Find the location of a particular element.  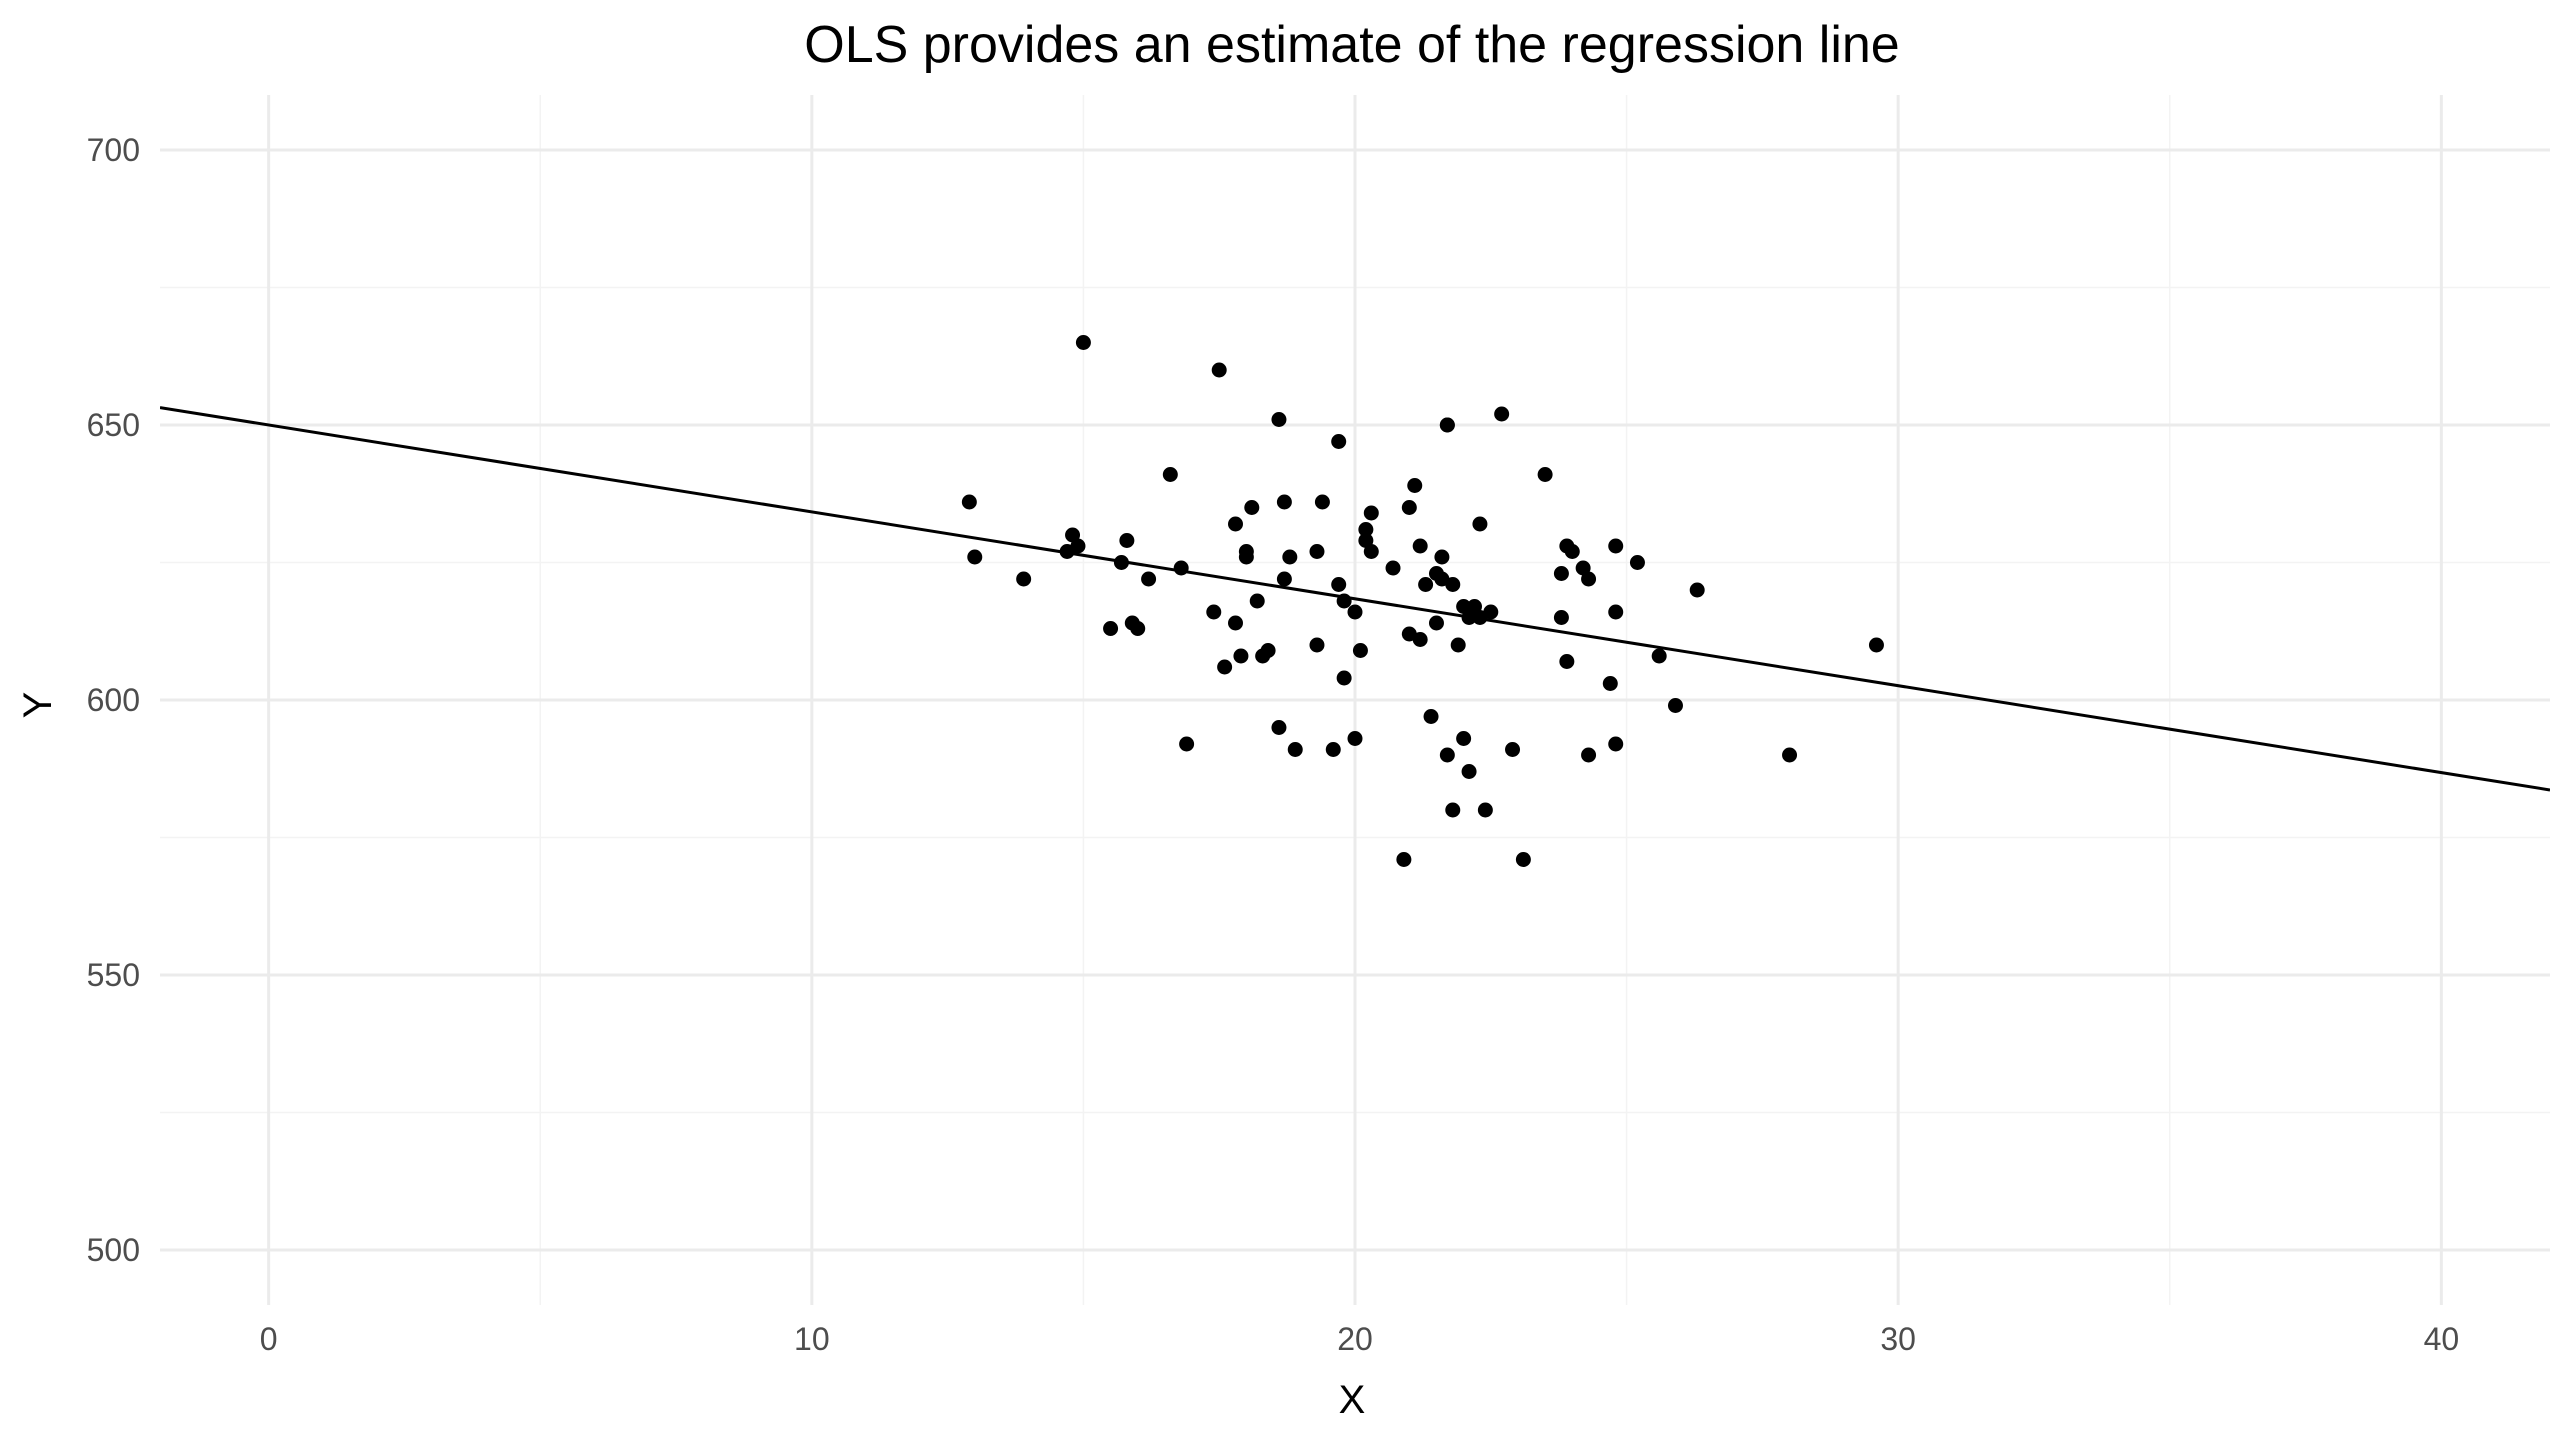

y-tick-label: 550 is located at coordinates (113, 975).